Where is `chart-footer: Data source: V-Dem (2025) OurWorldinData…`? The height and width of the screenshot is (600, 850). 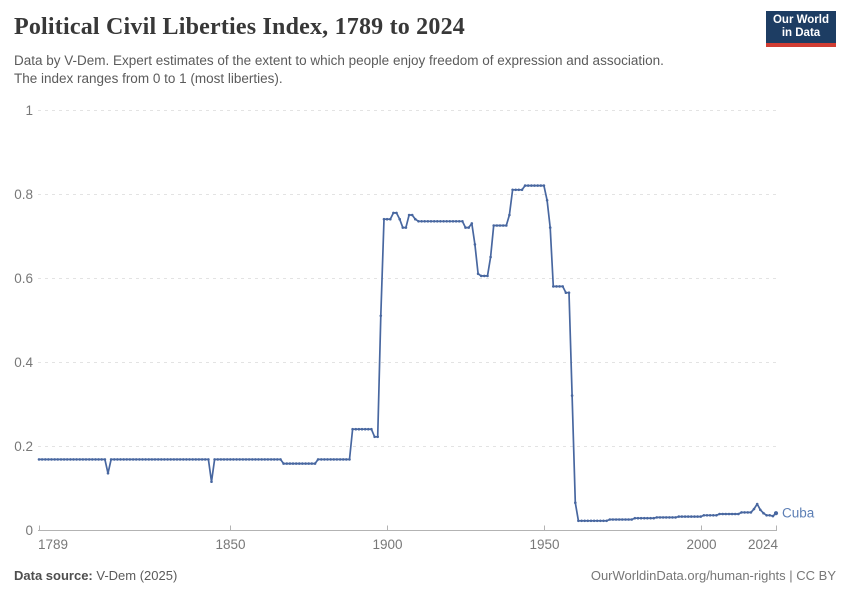 chart-footer: Data source: V-Dem (2025) OurWorldinData… is located at coordinates (425, 575).